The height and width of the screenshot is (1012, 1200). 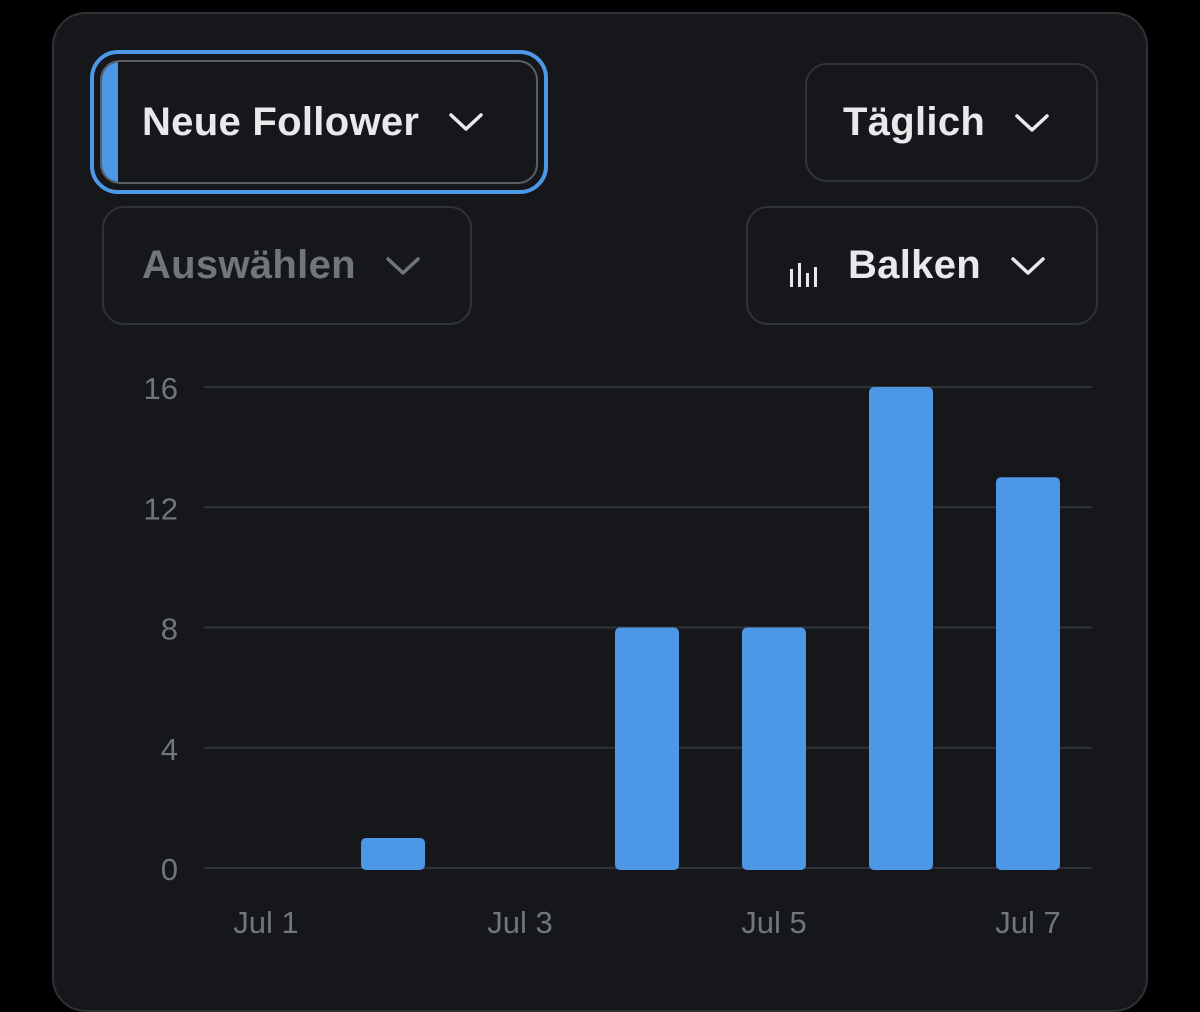 I want to click on compare-dropdown: Auswählen, so click(x=287, y=265).